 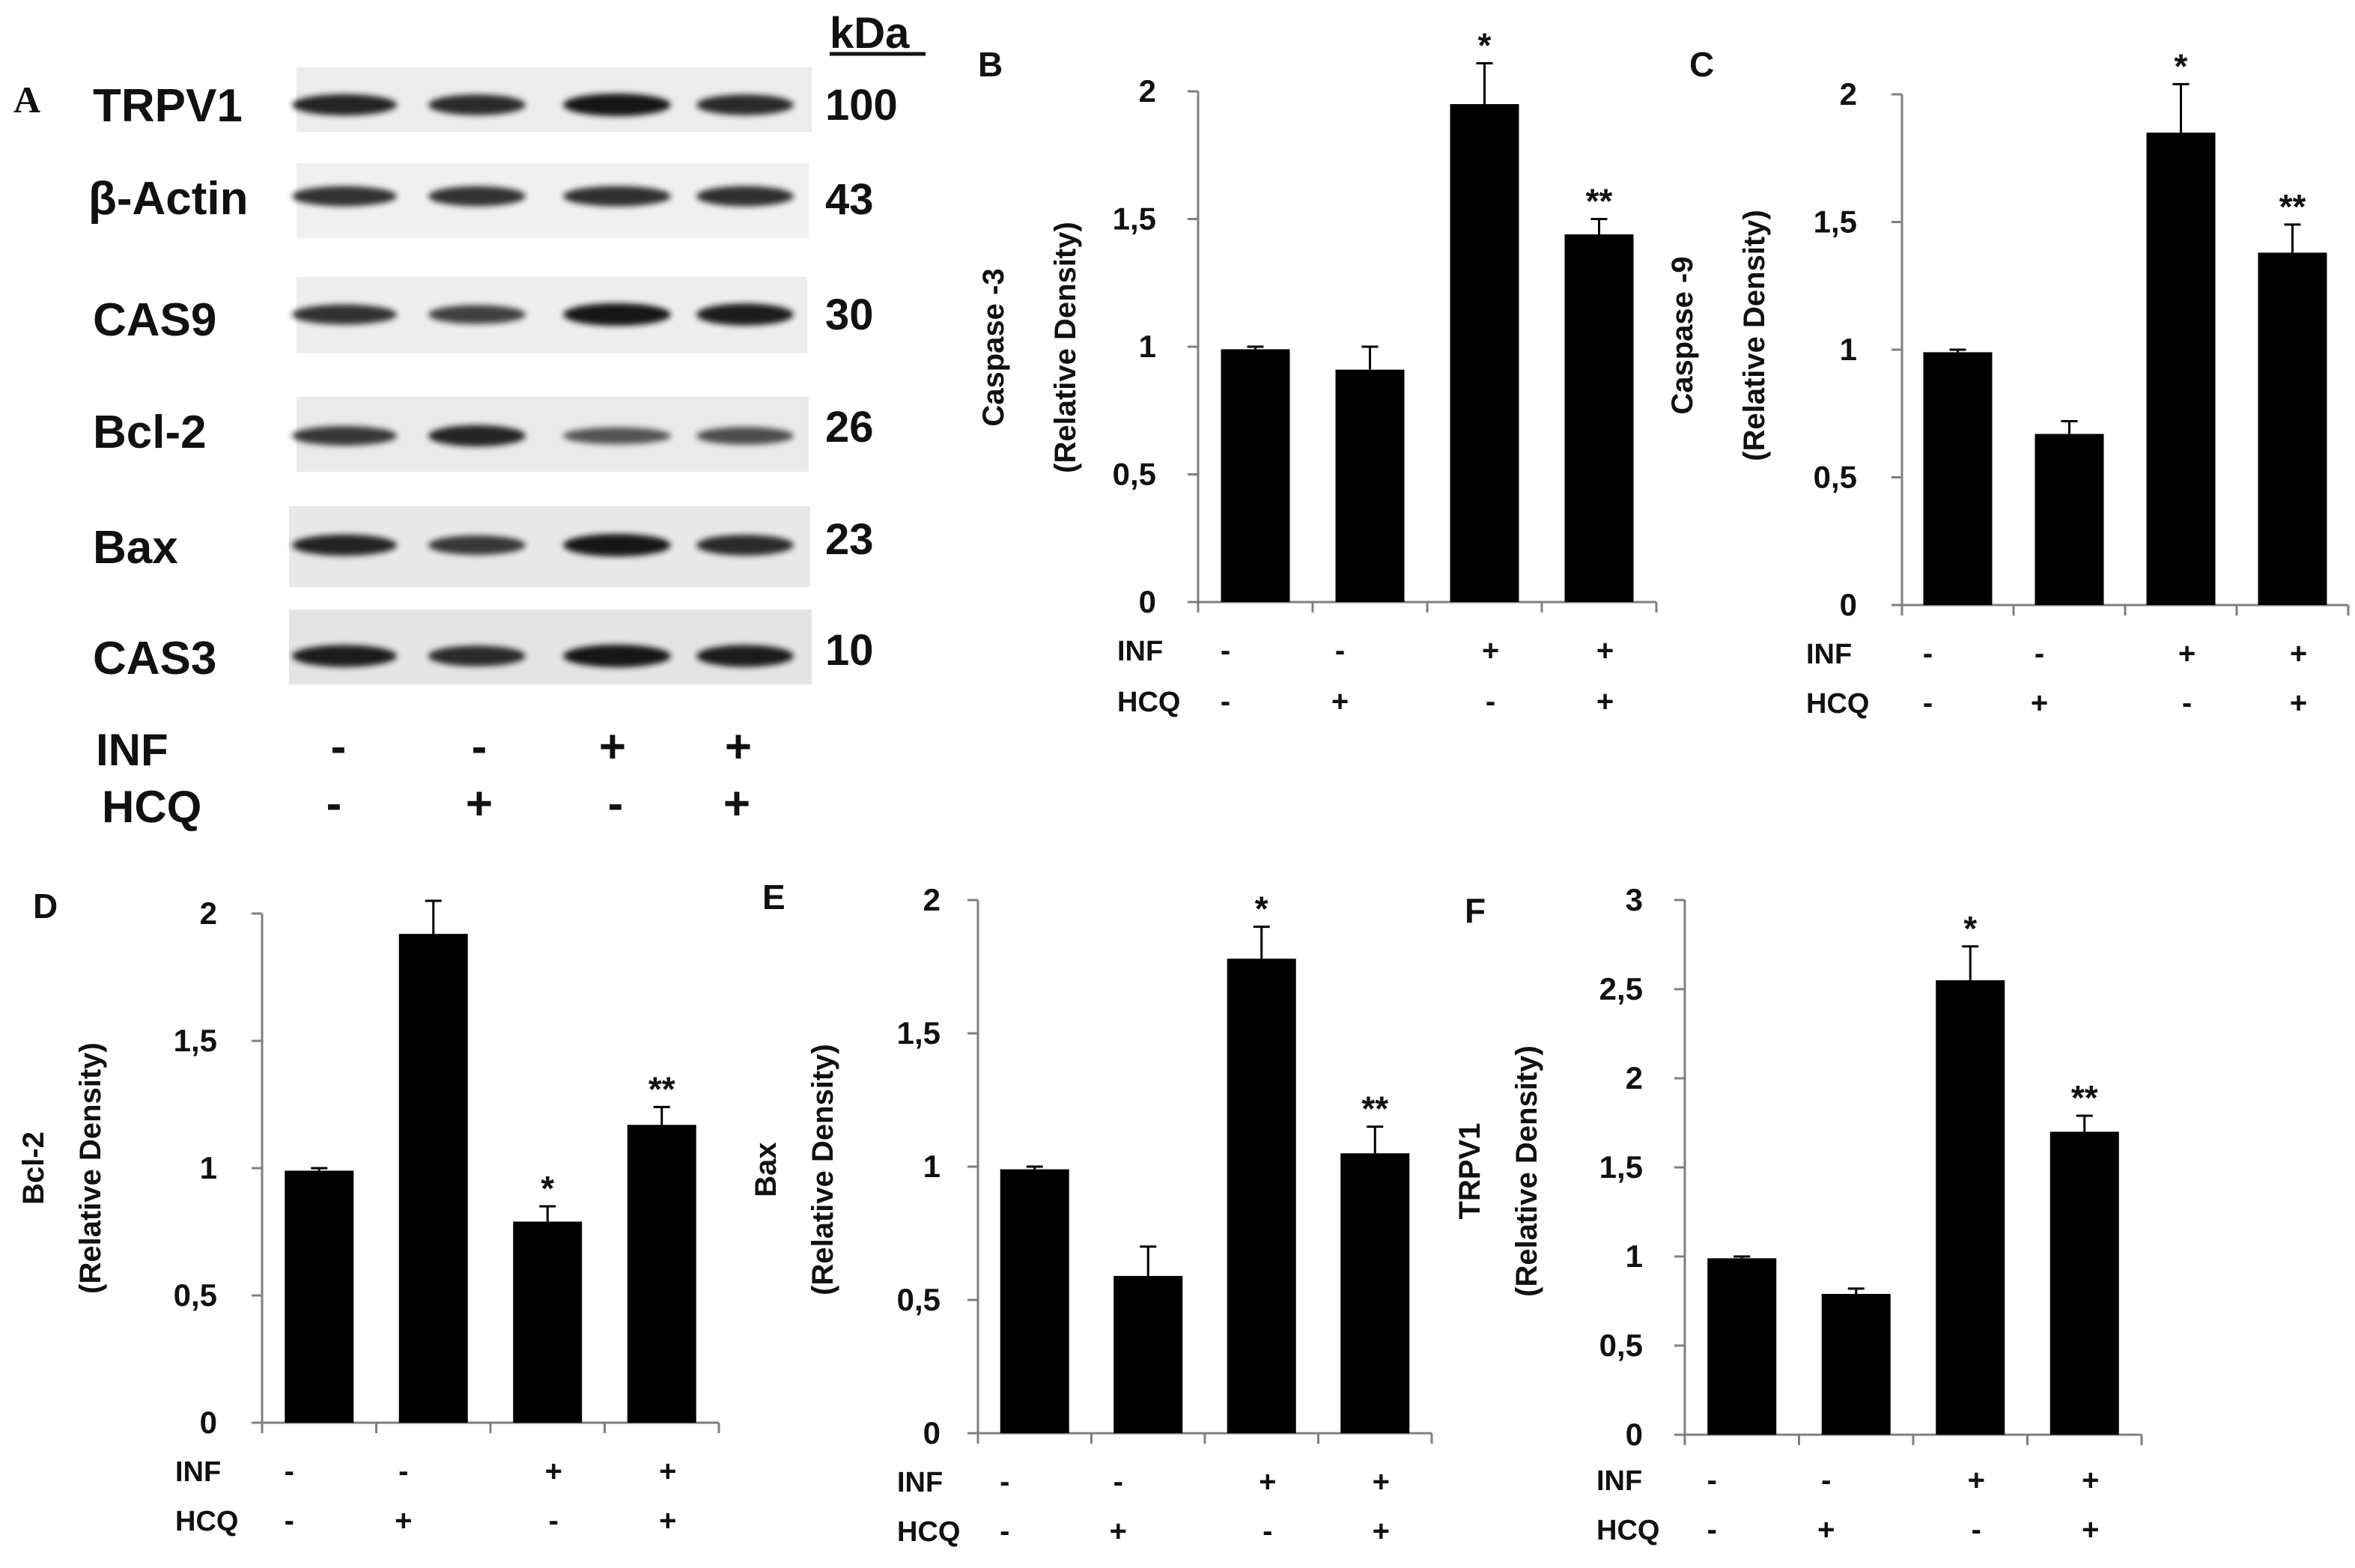 I want to click on y-axis-title: Bcl-2, so click(x=33, y=1168).